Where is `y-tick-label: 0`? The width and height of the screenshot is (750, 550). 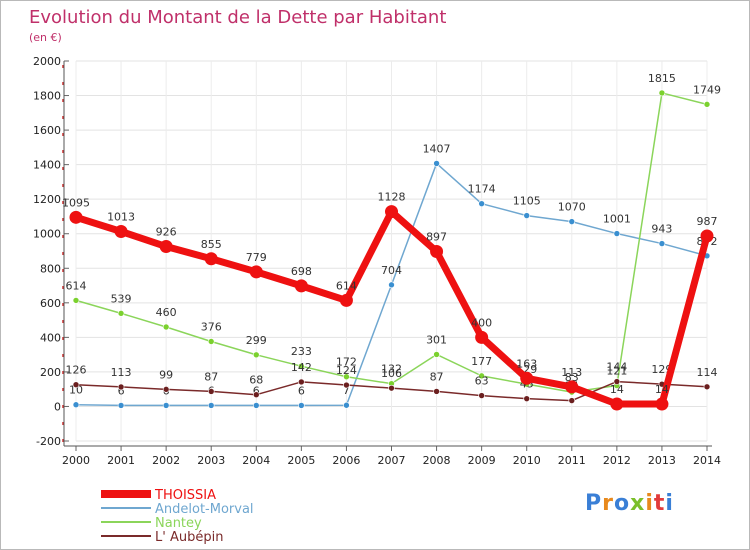
y-tick-label: 0 is located at coordinates (57, 406).